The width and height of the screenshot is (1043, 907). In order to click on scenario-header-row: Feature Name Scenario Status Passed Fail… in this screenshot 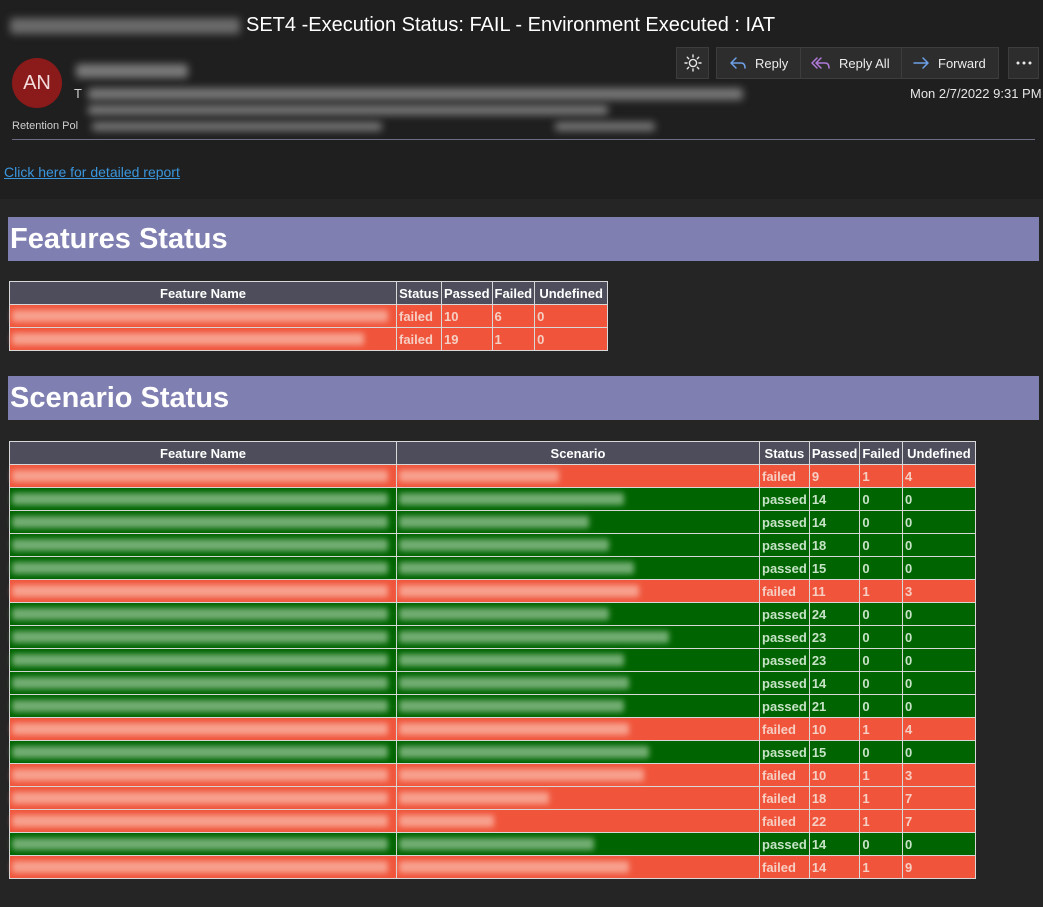, I will do `click(492, 453)`.